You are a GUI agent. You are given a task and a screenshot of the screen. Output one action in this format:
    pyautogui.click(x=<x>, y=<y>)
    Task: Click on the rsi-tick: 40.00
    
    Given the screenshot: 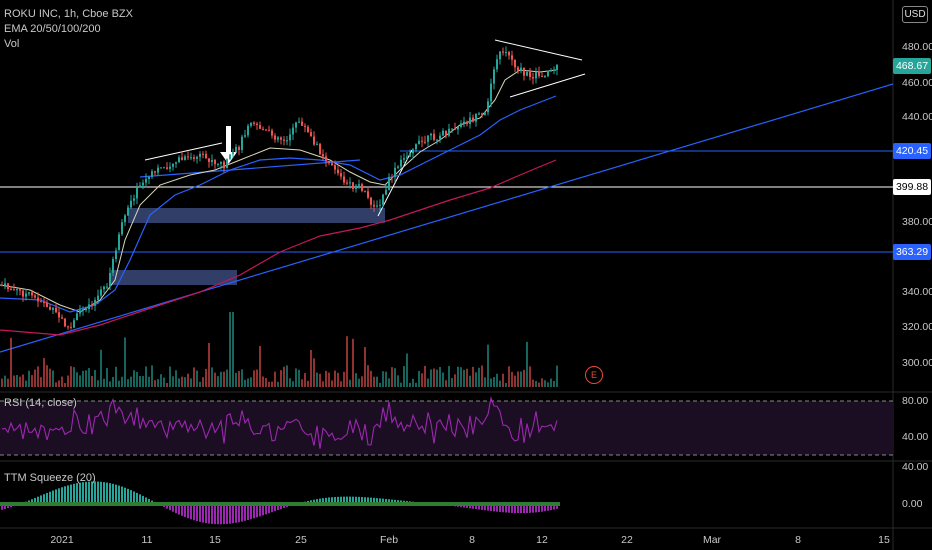 What is the action you would take?
    pyautogui.click(x=915, y=437)
    